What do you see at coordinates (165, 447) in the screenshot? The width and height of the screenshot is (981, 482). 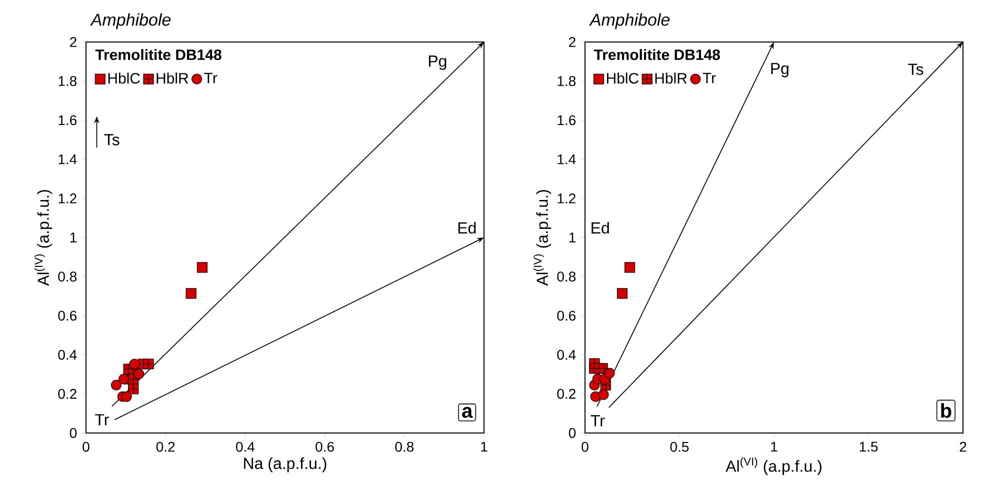 I see `x-tick-label: 0.2` at bounding box center [165, 447].